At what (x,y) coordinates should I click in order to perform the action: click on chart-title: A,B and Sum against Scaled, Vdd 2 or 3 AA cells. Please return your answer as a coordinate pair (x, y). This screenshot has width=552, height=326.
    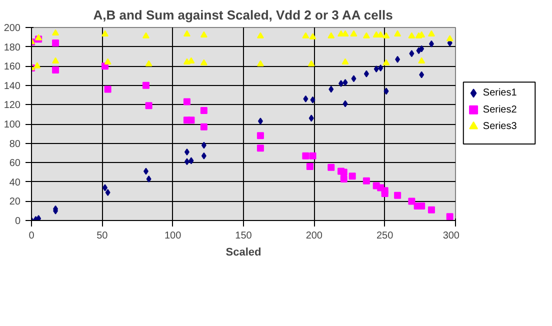
    Looking at the image, I should click on (243, 15).